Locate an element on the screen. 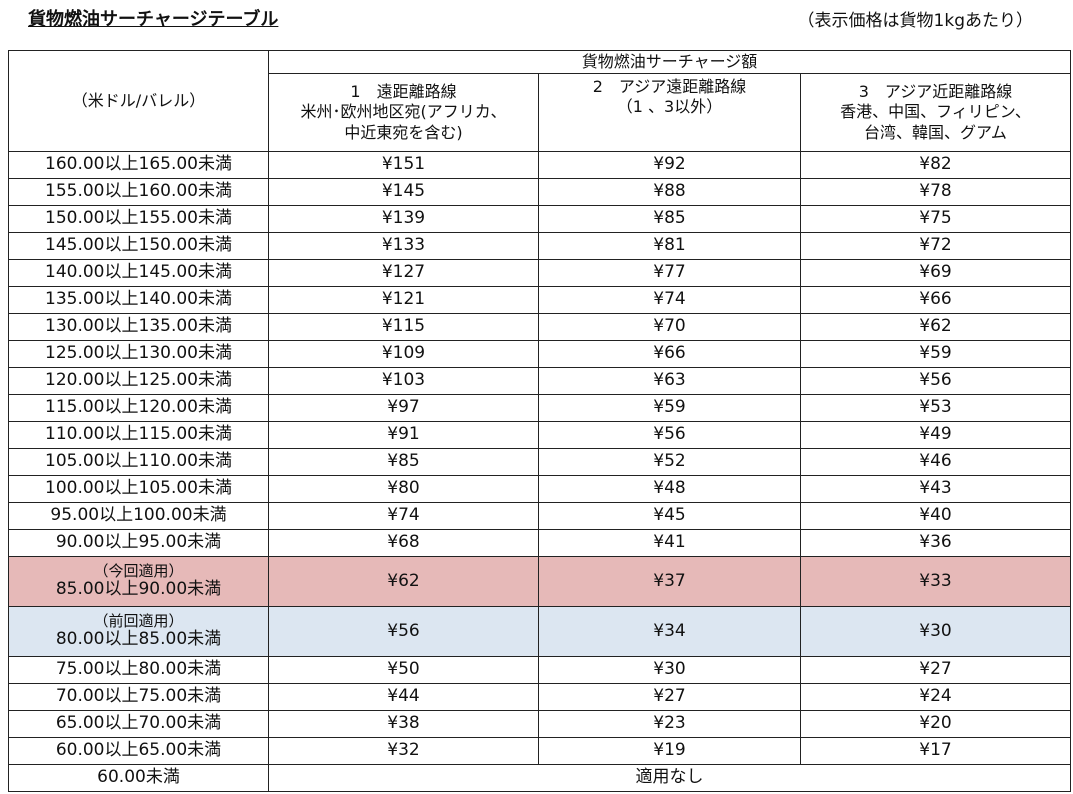 The width and height of the screenshot is (1073, 794). surcharge-asia-short-cell: ¥75 is located at coordinates (935, 219).